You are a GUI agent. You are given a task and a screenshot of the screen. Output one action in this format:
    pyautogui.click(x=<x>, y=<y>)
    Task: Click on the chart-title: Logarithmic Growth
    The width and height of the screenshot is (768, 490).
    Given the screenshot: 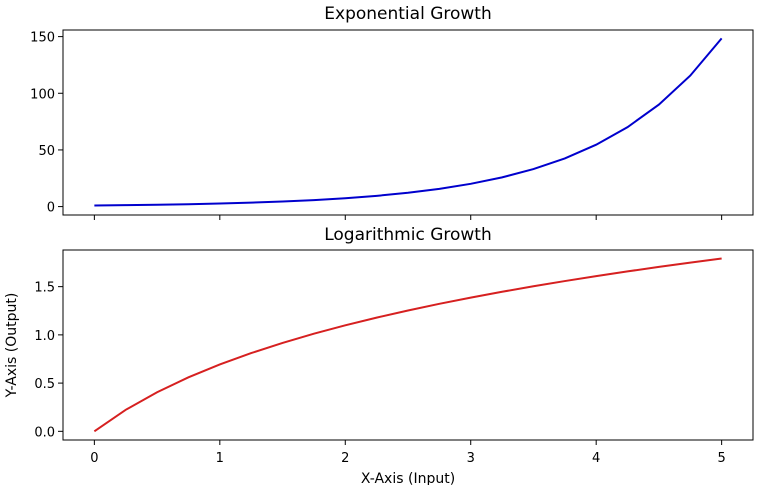 What is the action you would take?
    pyautogui.click(x=408, y=235)
    